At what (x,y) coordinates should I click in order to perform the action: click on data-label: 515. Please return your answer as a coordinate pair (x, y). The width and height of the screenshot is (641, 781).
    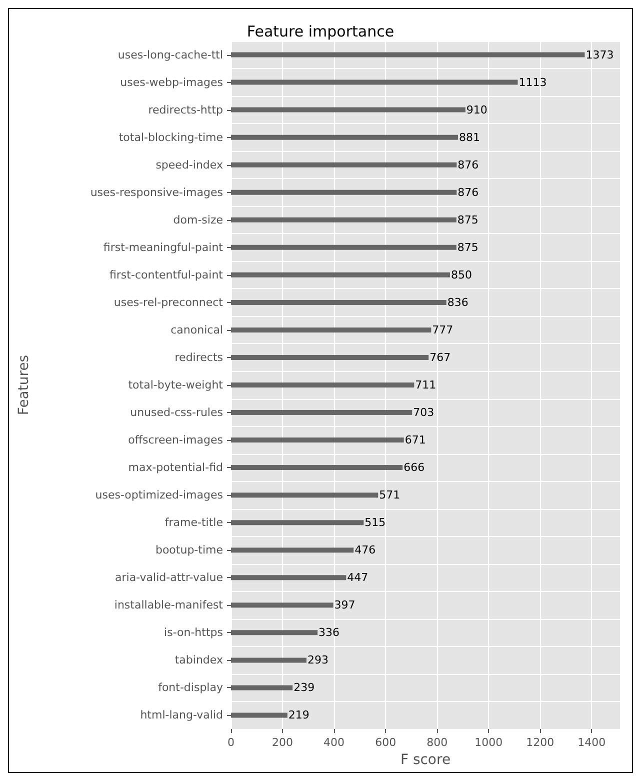
    Looking at the image, I should click on (375, 523).